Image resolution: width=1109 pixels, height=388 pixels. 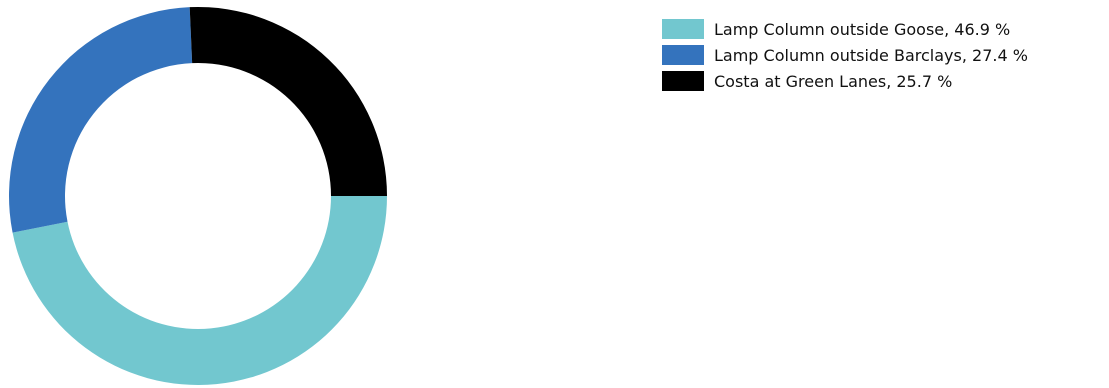 What do you see at coordinates (288, 101) in the screenshot?
I see `donut-slice-costa-at-green-lanes` at bounding box center [288, 101].